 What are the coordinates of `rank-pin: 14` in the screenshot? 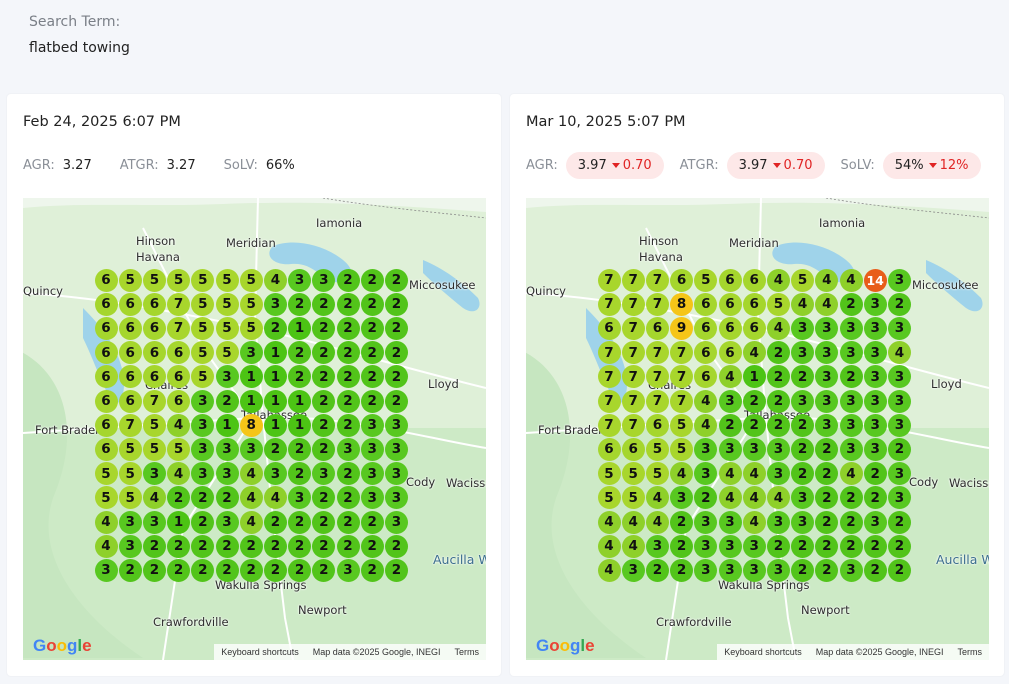 It's located at (875, 280).